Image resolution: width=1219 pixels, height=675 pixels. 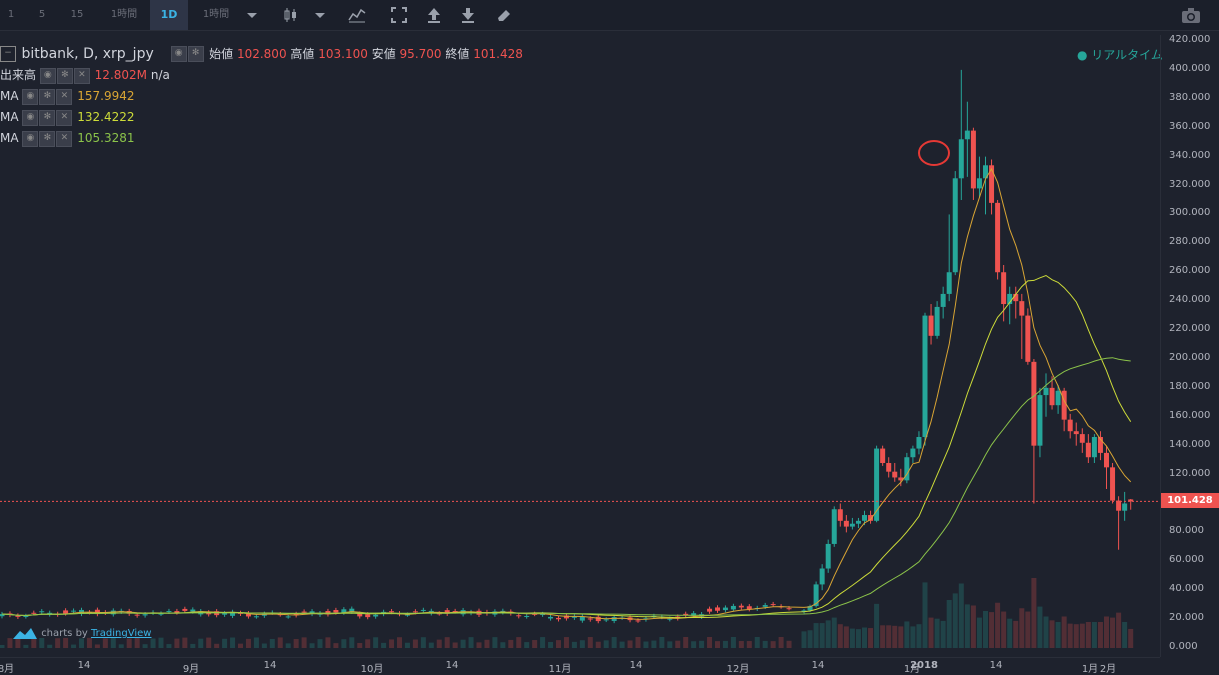 What do you see at coordinates (343, 54) in the screenshot?
I see `high-value: 103.100` at bounding box center [343, 54].